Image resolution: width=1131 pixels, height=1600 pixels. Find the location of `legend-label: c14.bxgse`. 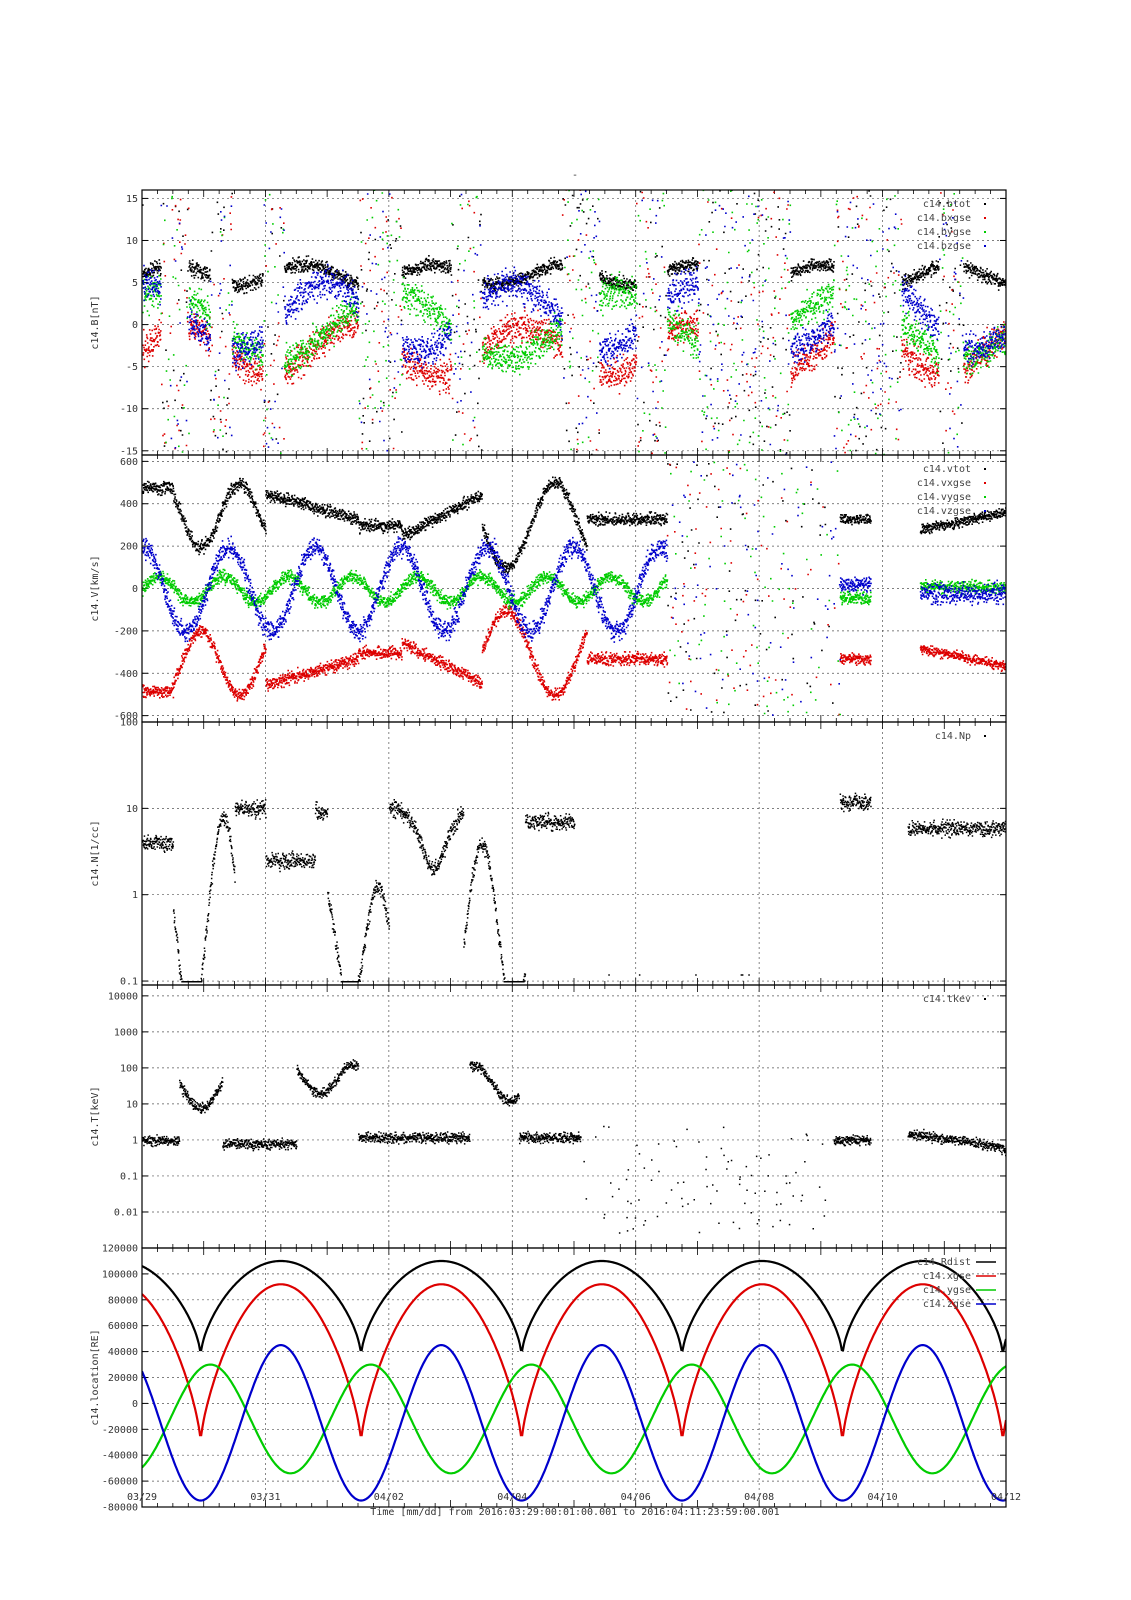

legend-label: c14.bxgse is located at coordinates (944, 218).